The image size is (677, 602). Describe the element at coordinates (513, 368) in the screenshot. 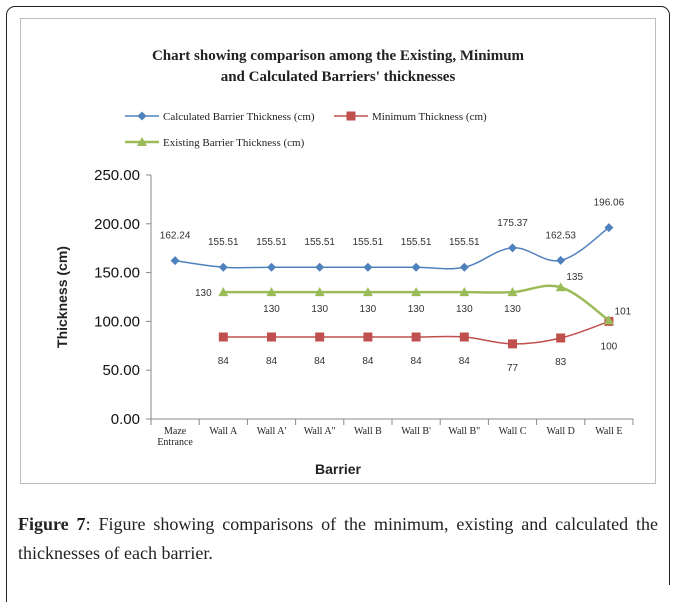

I see `data-label-series-2: 77` at that location.